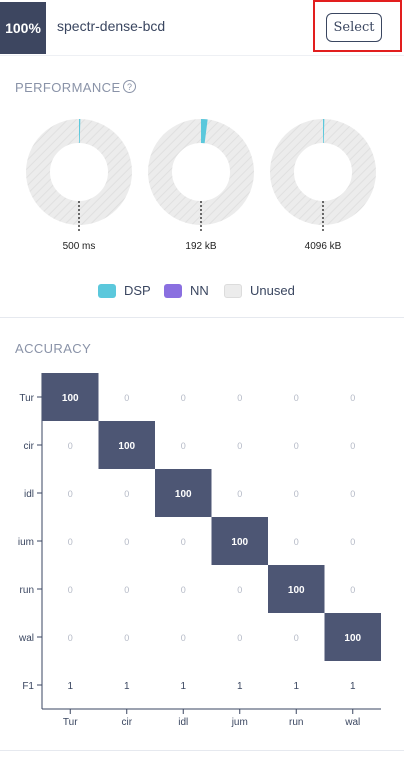 The image size is (404, 759). Describe the element at coordinates (70, 722) in the screenshot. I see `col-label: Tur` at that location.